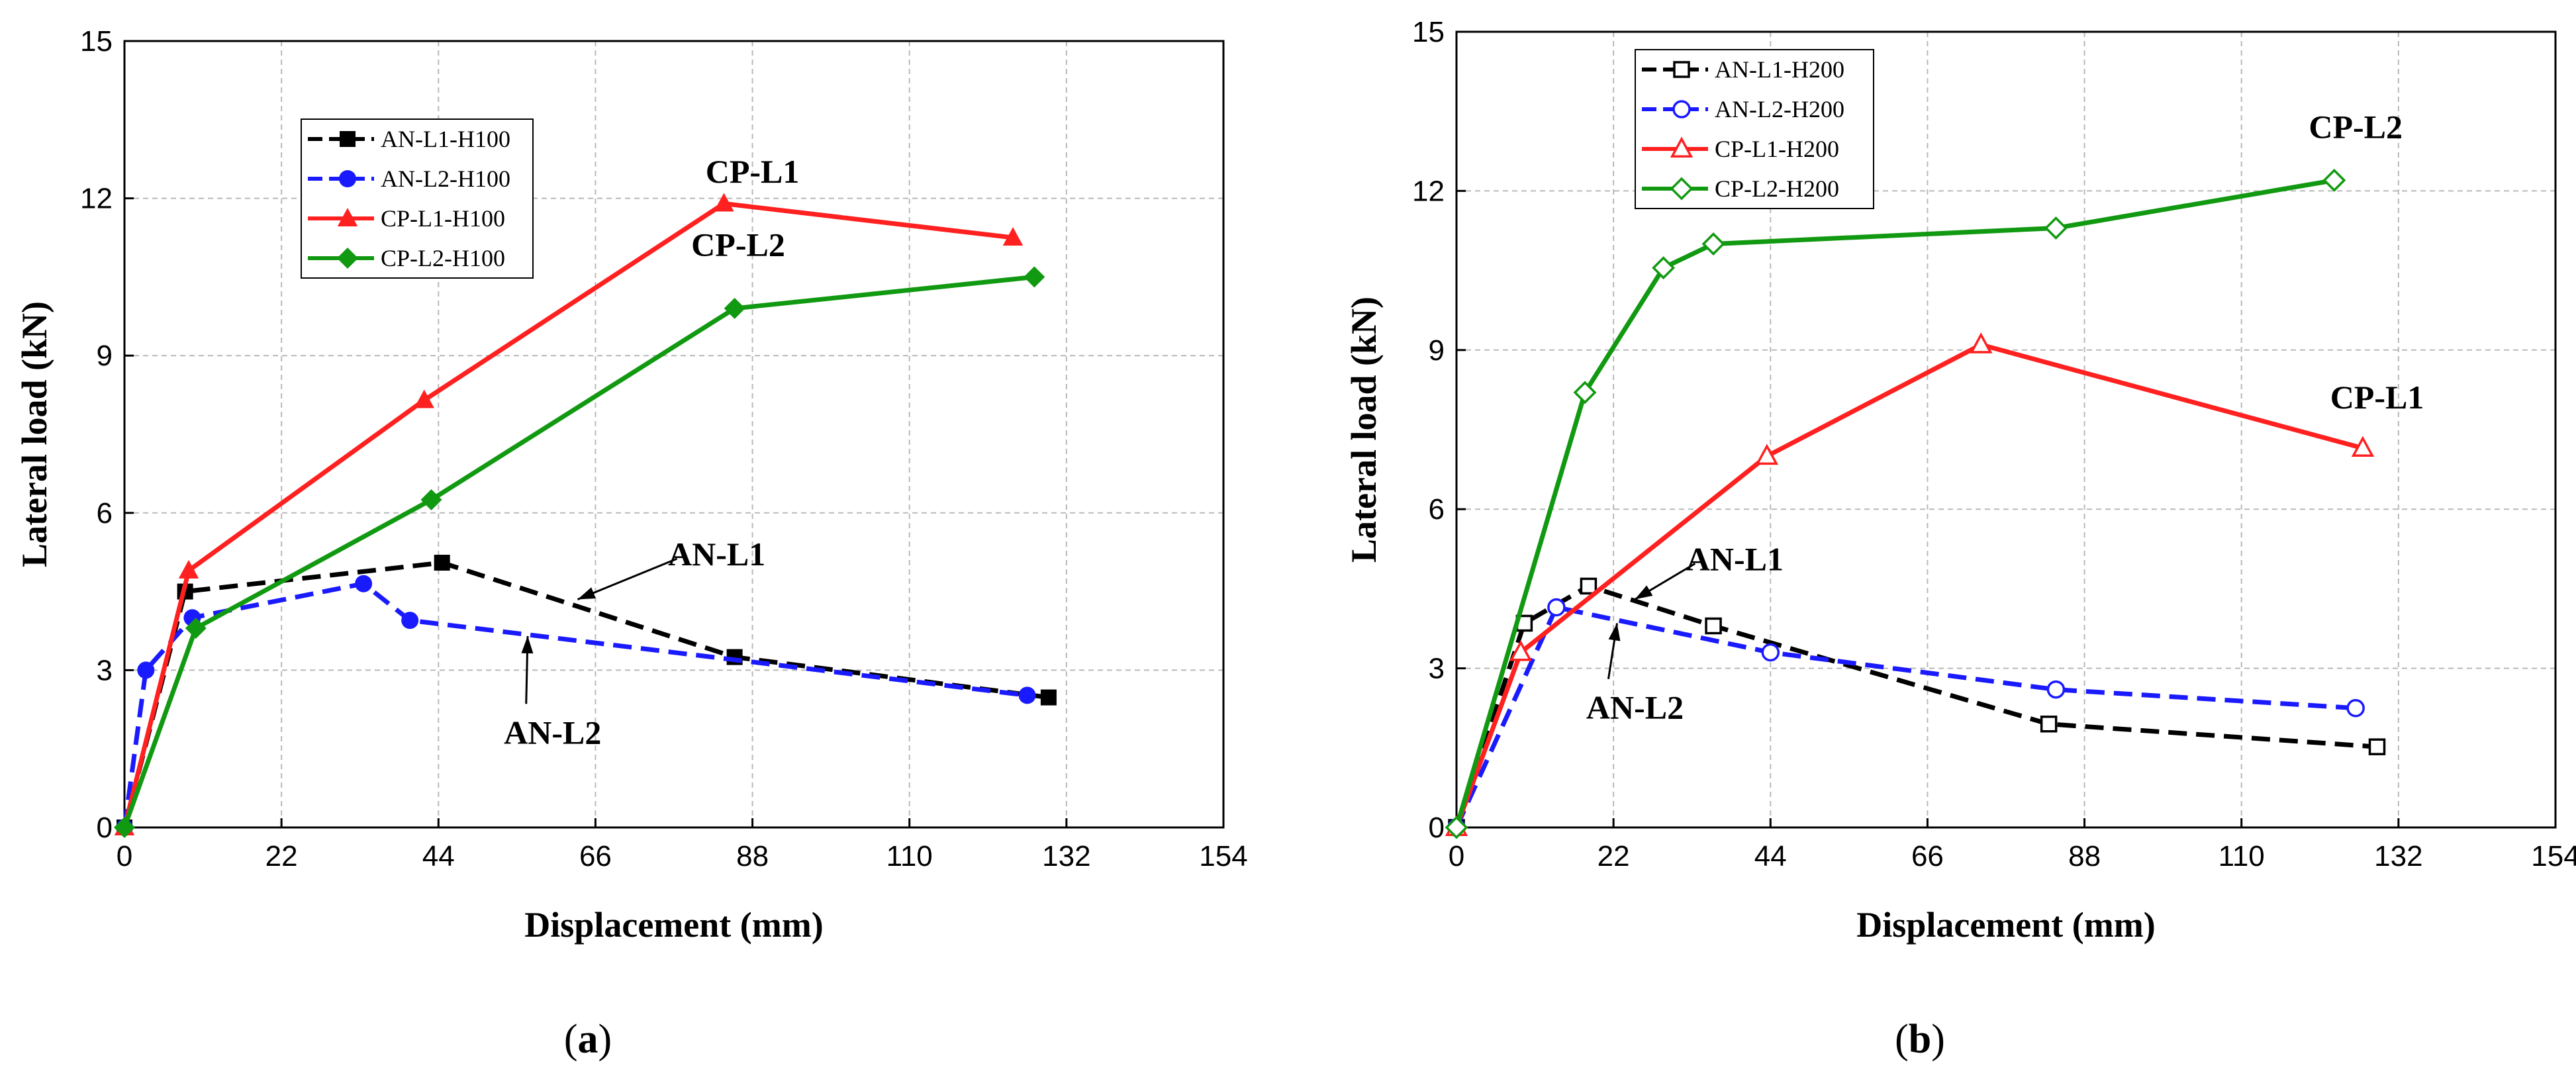  What do you see at coordinates (443, 218) in the screenshot?
I see `legend-label: CP-L1-H100` at bounding box center [443, 218].